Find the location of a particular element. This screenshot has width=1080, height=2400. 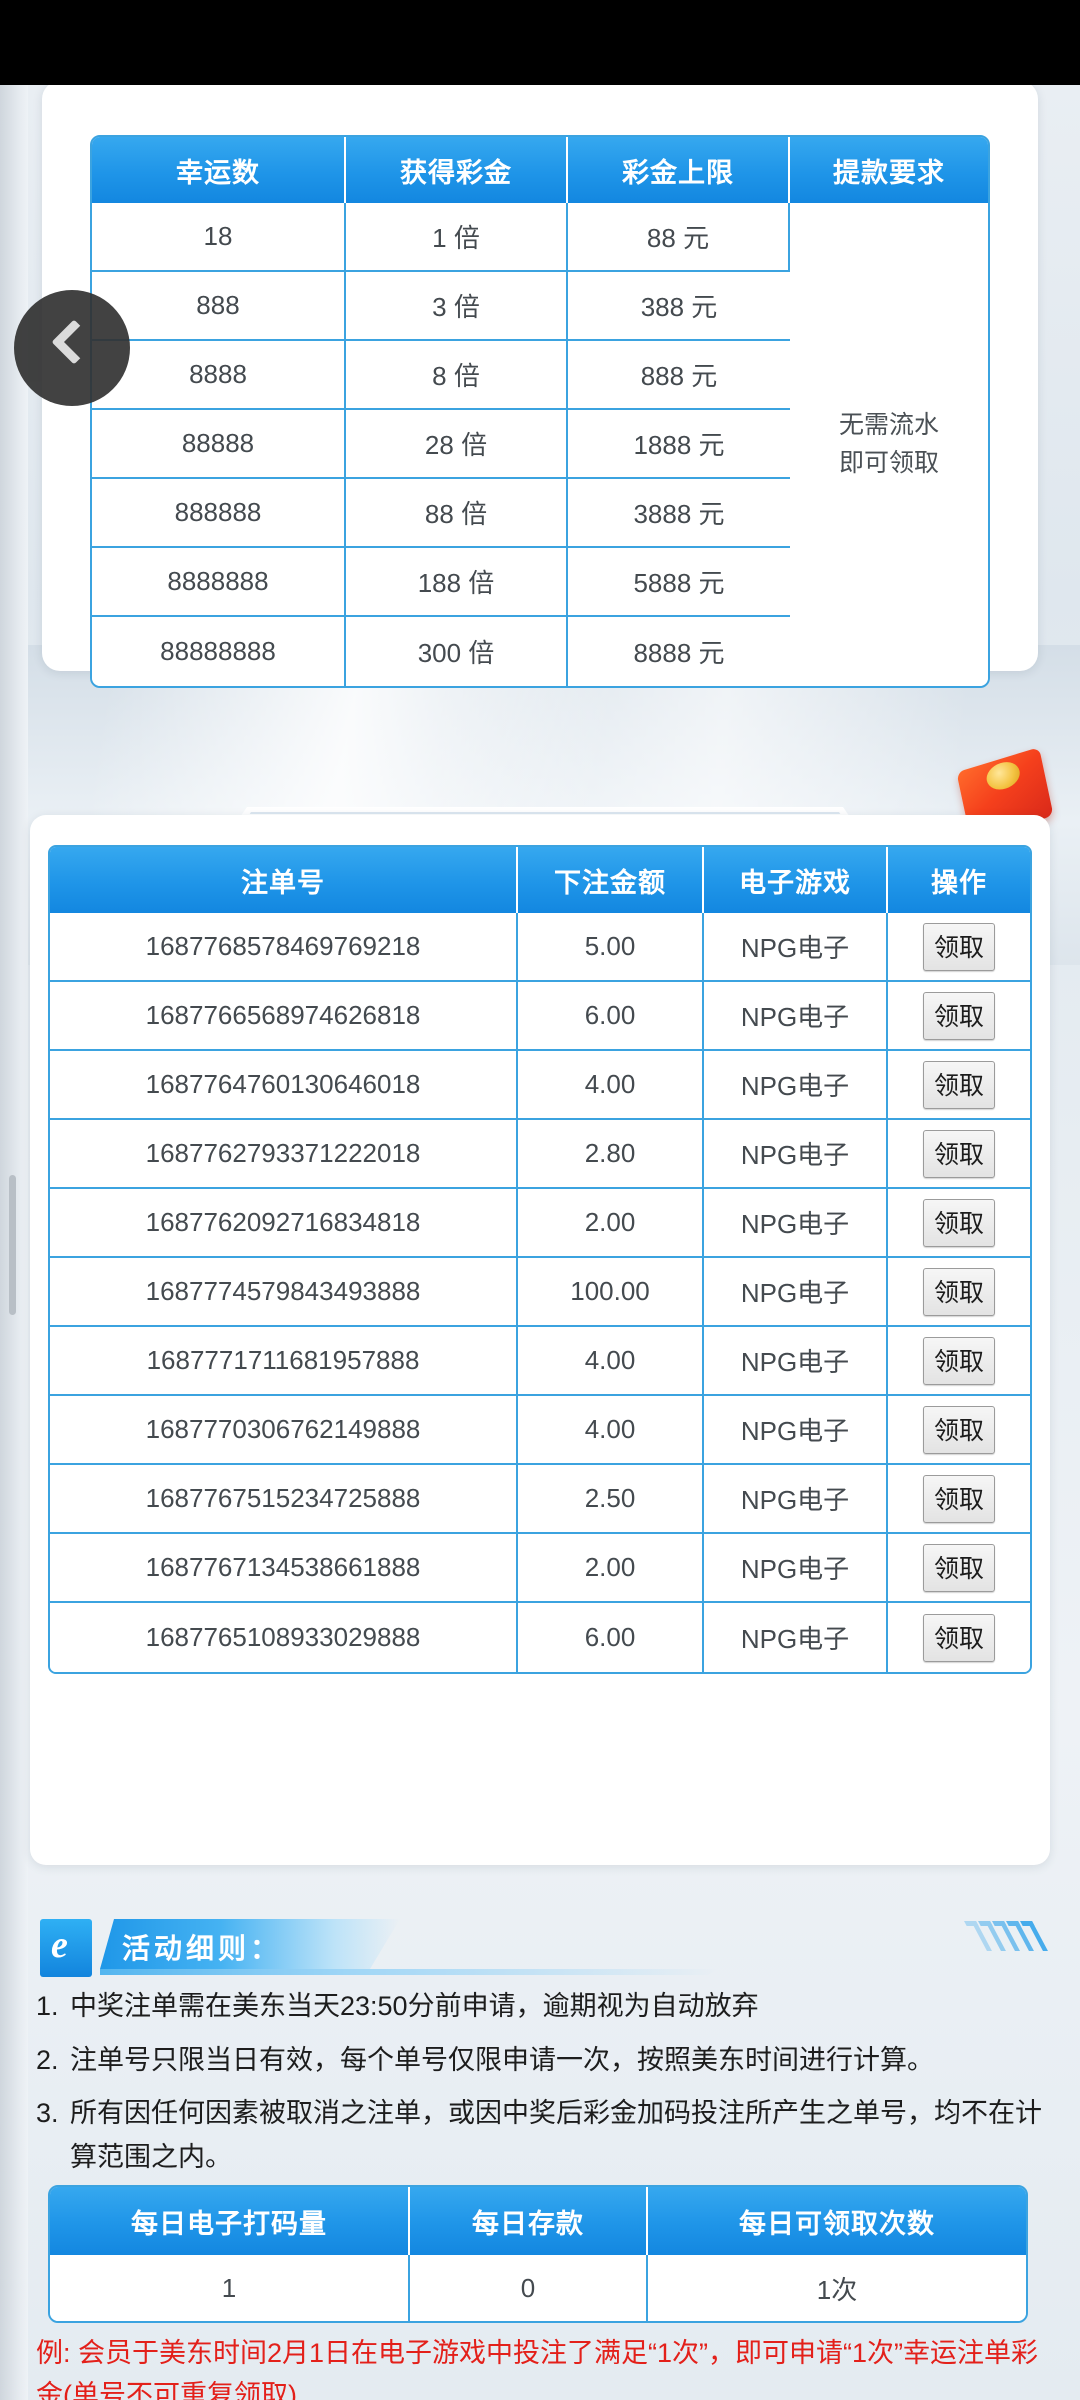

cell-lucky-number: 8888 is located at coordinates (219, 375).